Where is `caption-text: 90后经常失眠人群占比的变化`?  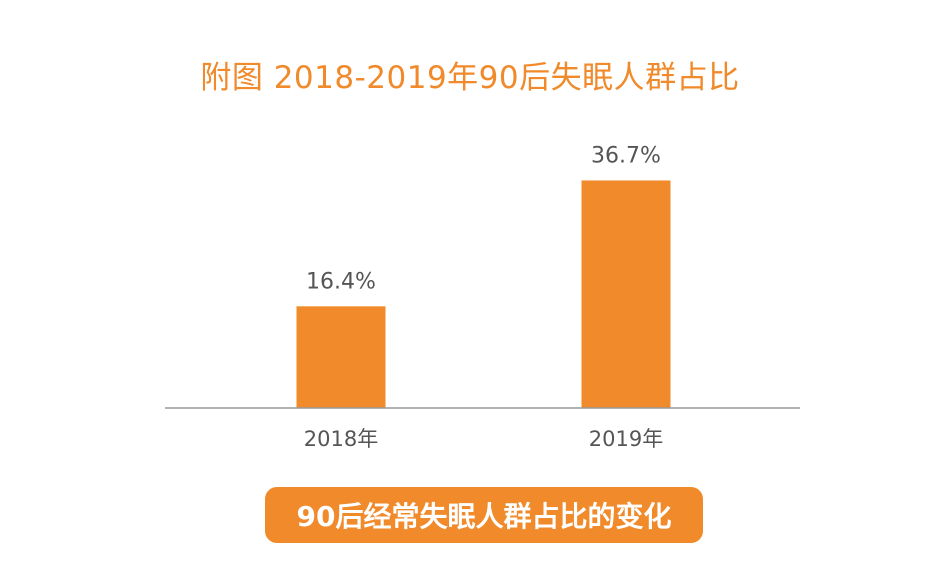 caption-text: 90后经常失眠人群占比的变化 is located at coordinates (484, 516).